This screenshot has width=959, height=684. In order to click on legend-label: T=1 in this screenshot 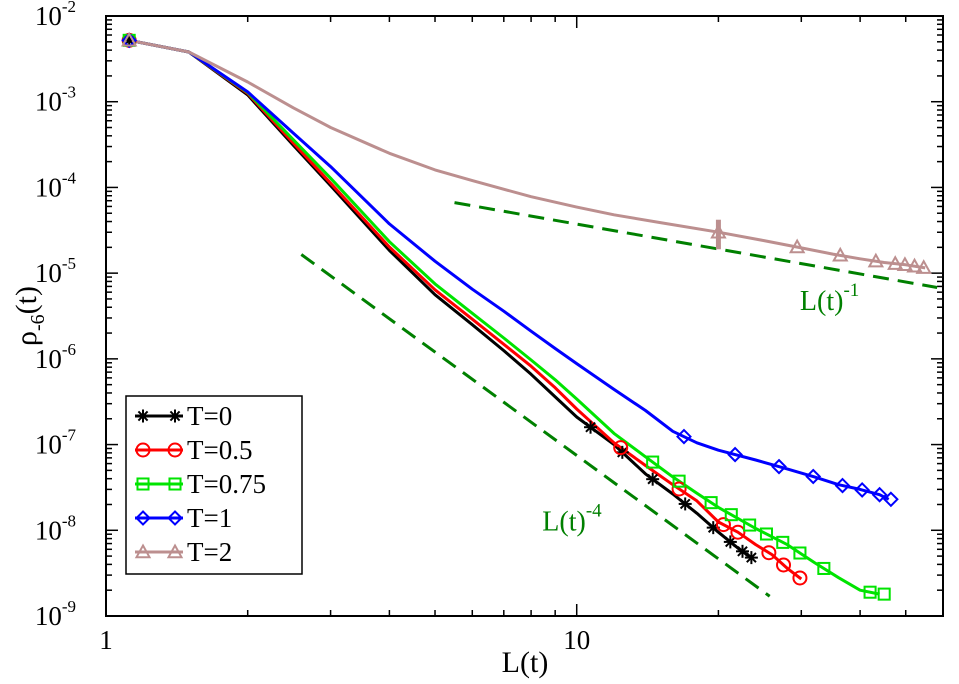, I will do `click(209, 518)`.